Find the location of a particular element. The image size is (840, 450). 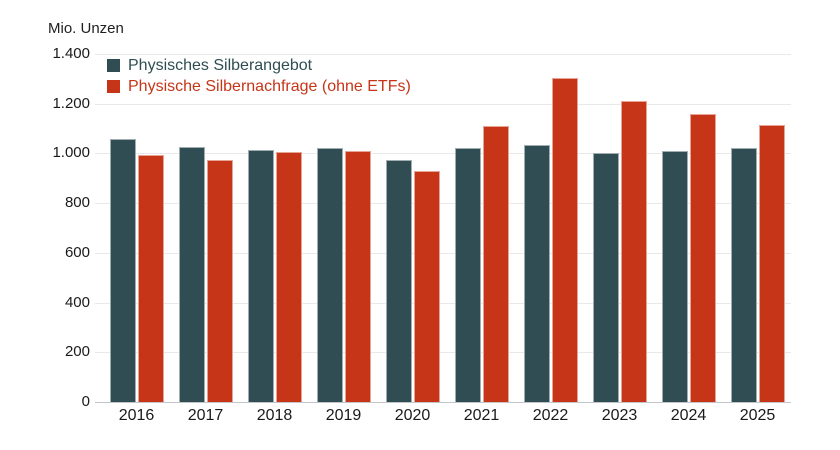

y-tick-label: 600 is located at coordinates (77, 252).